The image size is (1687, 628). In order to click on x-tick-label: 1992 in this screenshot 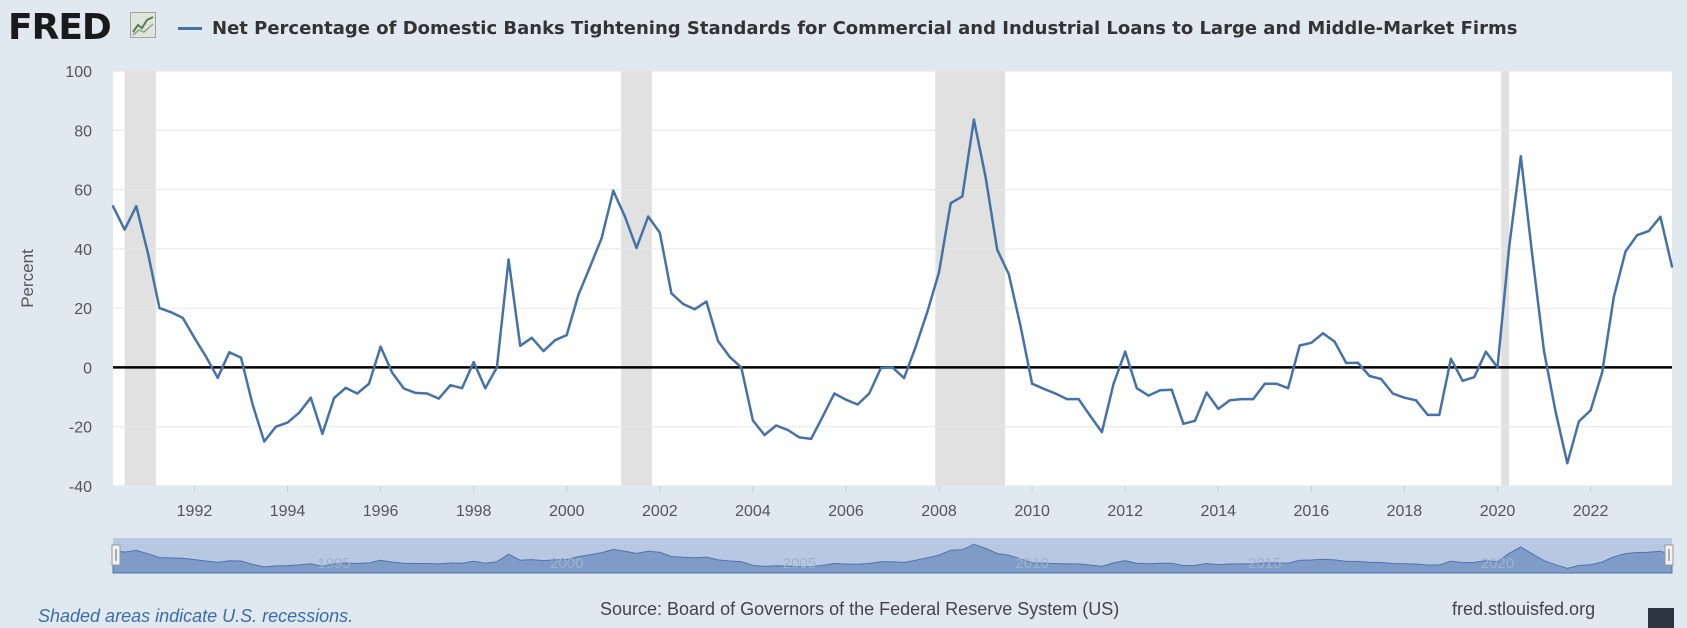, I will do `click(195, 511)`.